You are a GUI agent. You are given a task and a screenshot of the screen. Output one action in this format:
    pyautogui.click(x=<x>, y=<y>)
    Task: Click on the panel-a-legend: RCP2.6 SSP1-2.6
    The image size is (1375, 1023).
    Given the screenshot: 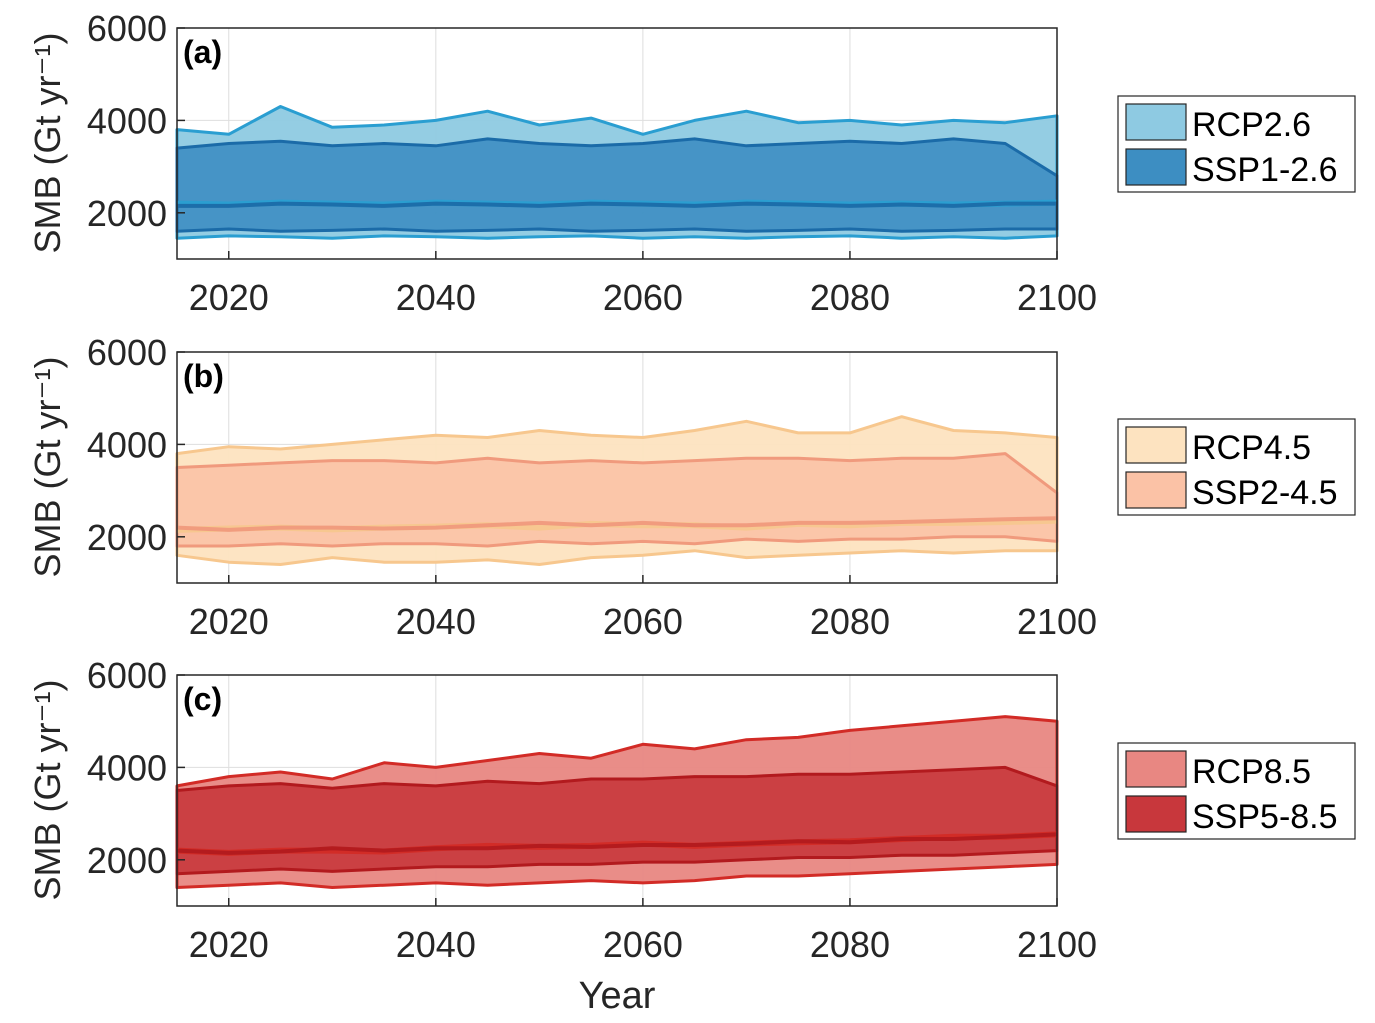 What is the action you would take?
    pyautogui.click(x=1236, y=144)
    